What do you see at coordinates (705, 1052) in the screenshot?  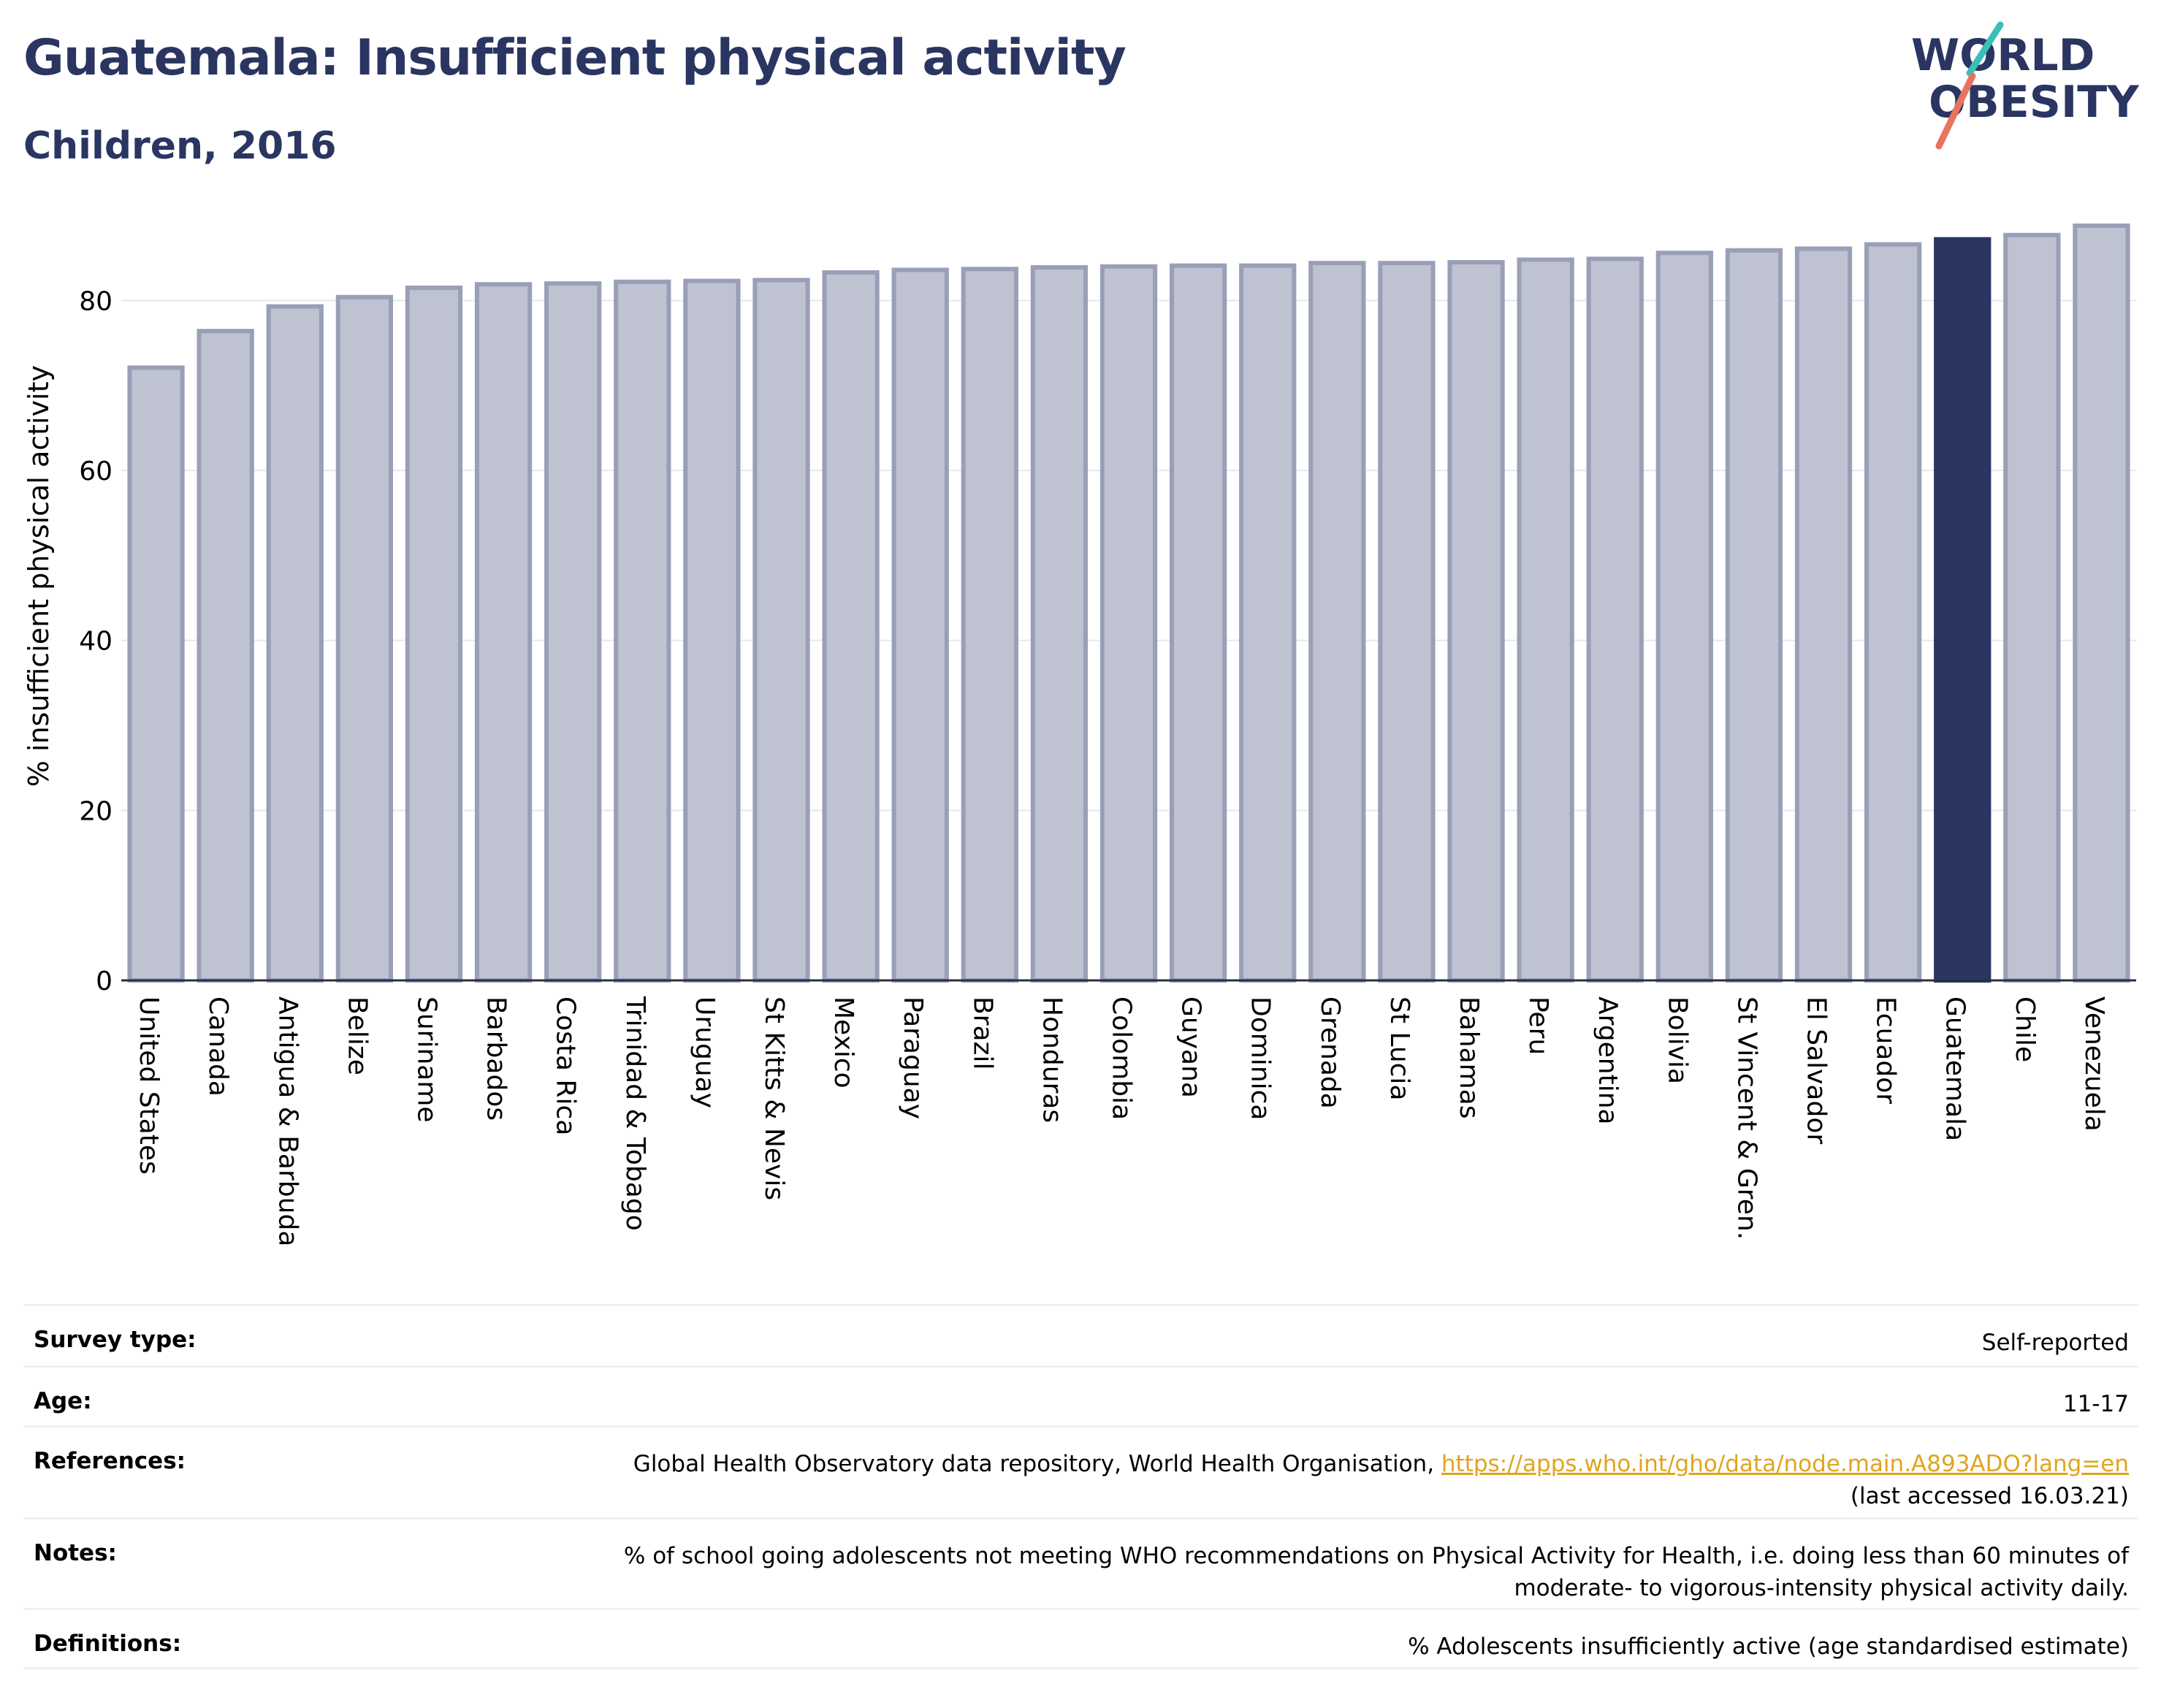 I see `x-tick-label: Uruguay` at bounding box center [705, 1052].